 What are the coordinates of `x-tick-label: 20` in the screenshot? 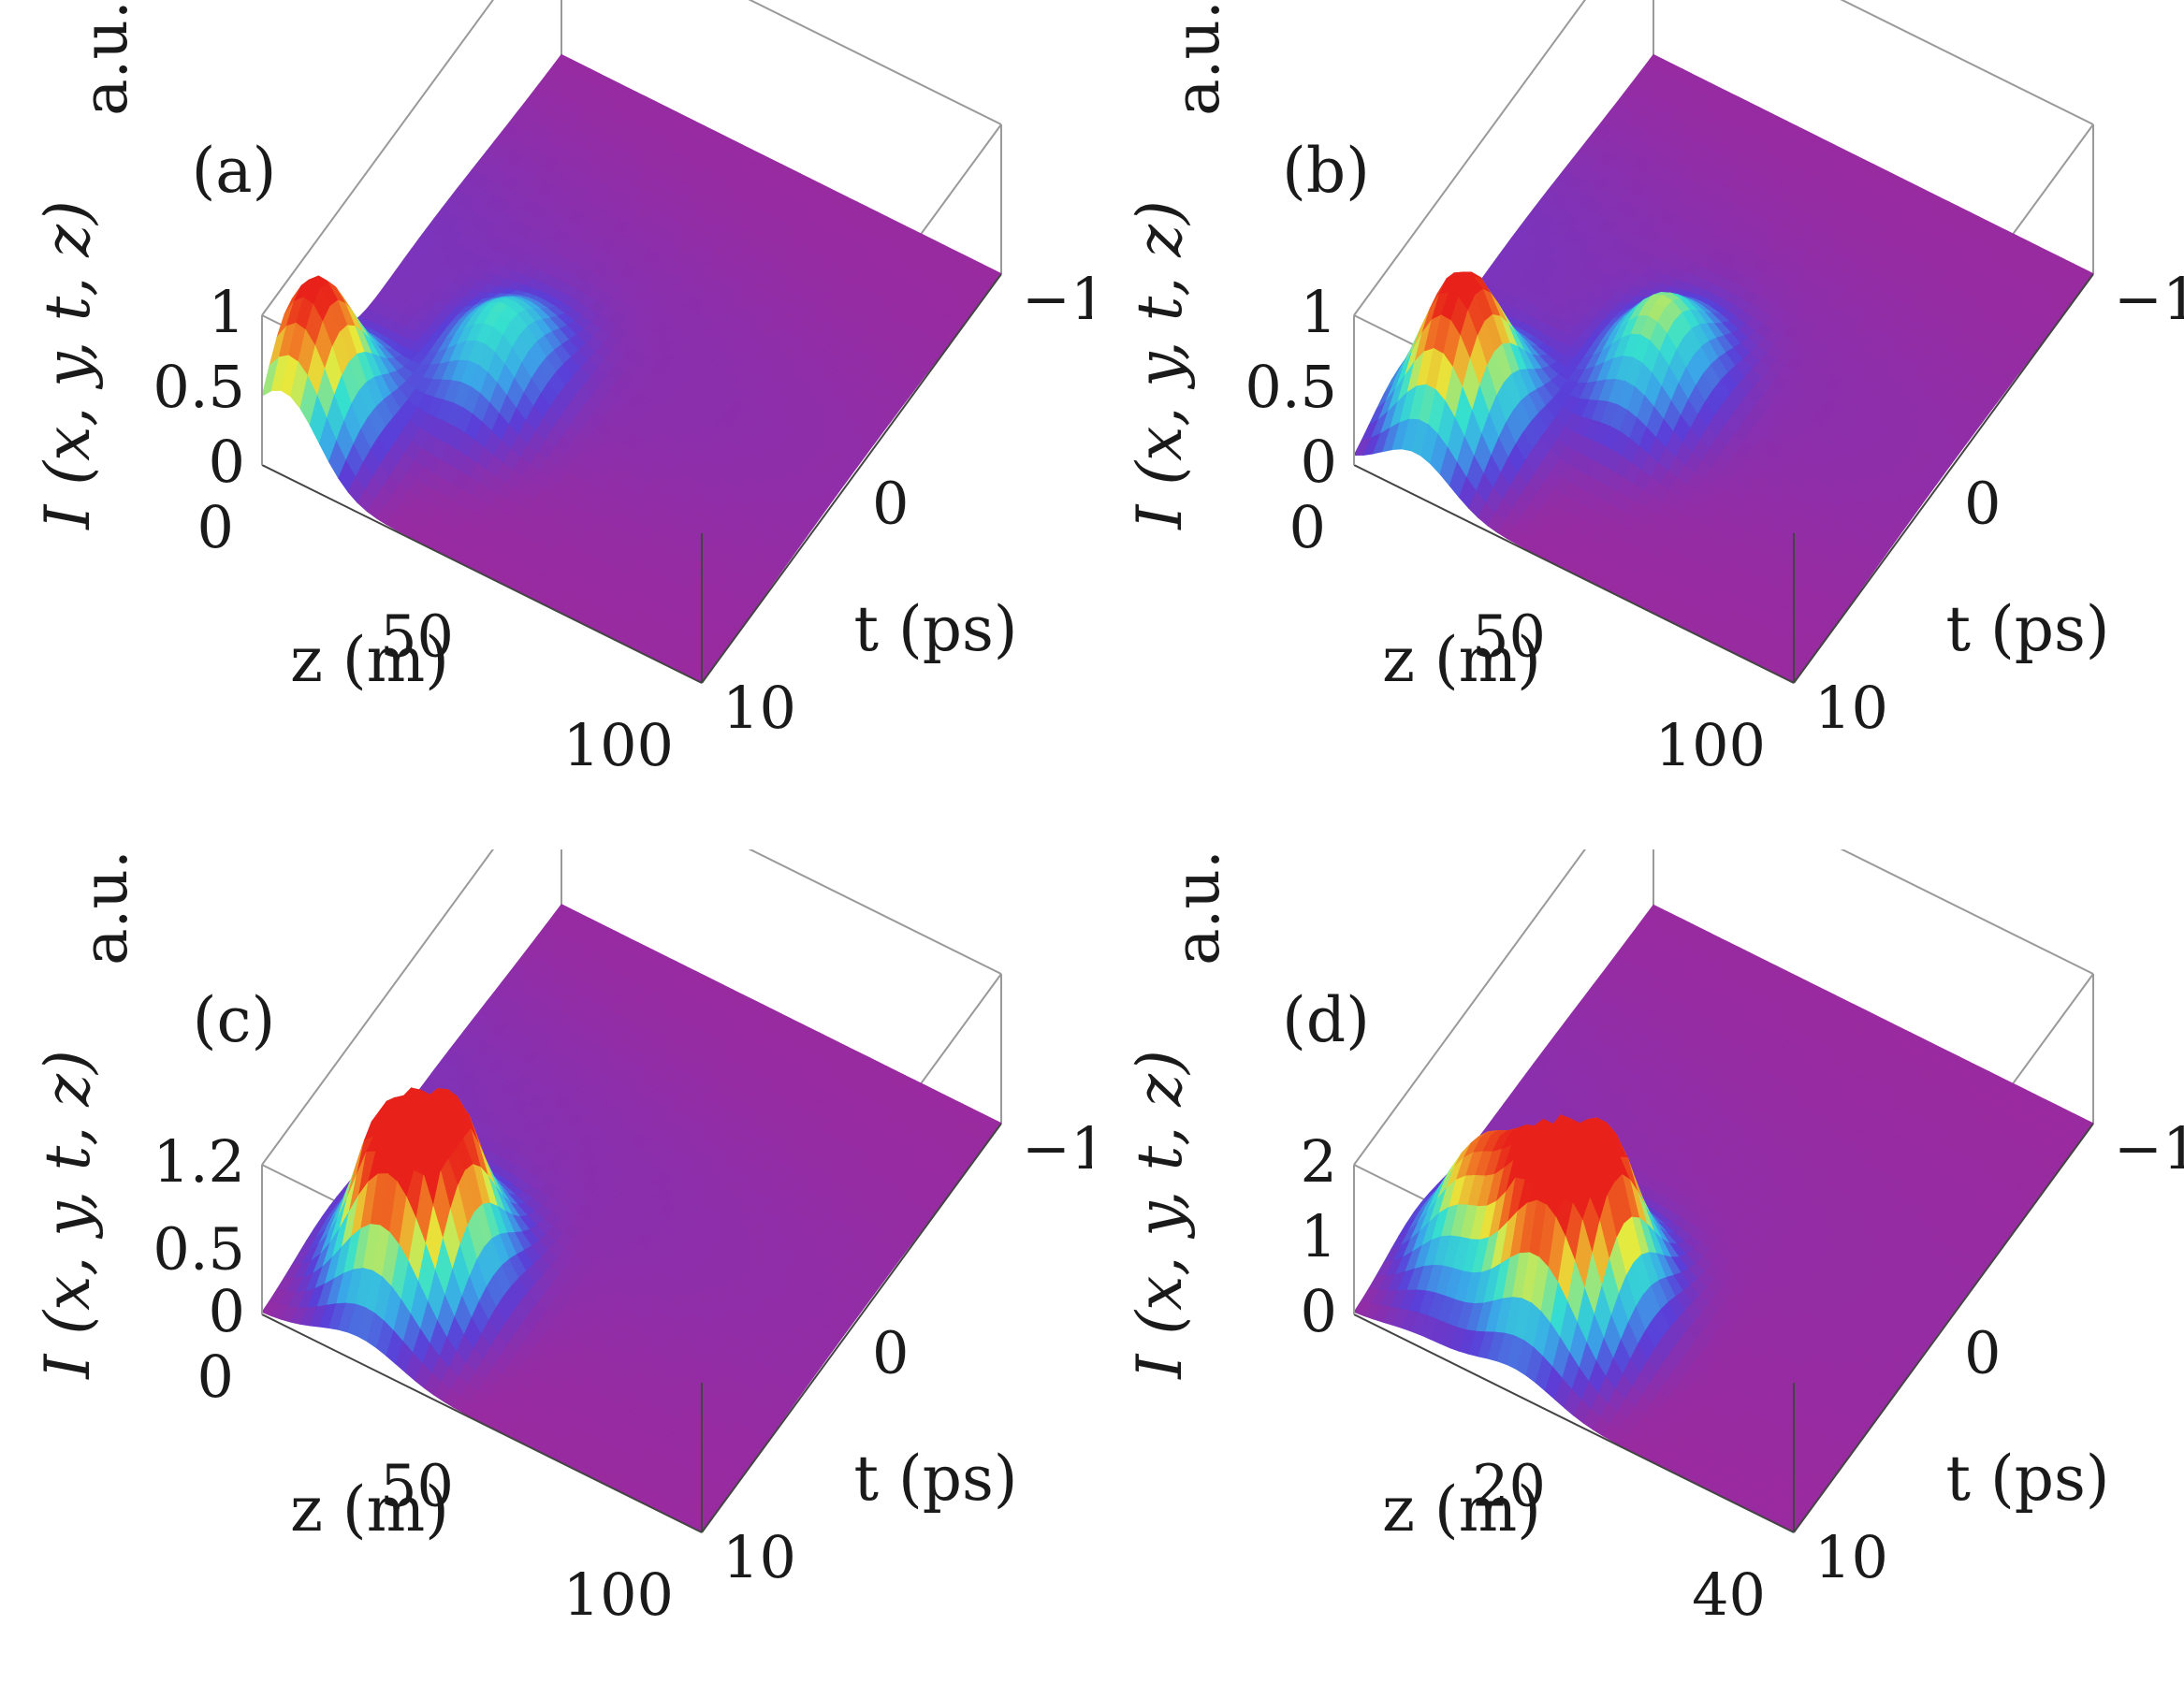 It's located at (1509, 1486).